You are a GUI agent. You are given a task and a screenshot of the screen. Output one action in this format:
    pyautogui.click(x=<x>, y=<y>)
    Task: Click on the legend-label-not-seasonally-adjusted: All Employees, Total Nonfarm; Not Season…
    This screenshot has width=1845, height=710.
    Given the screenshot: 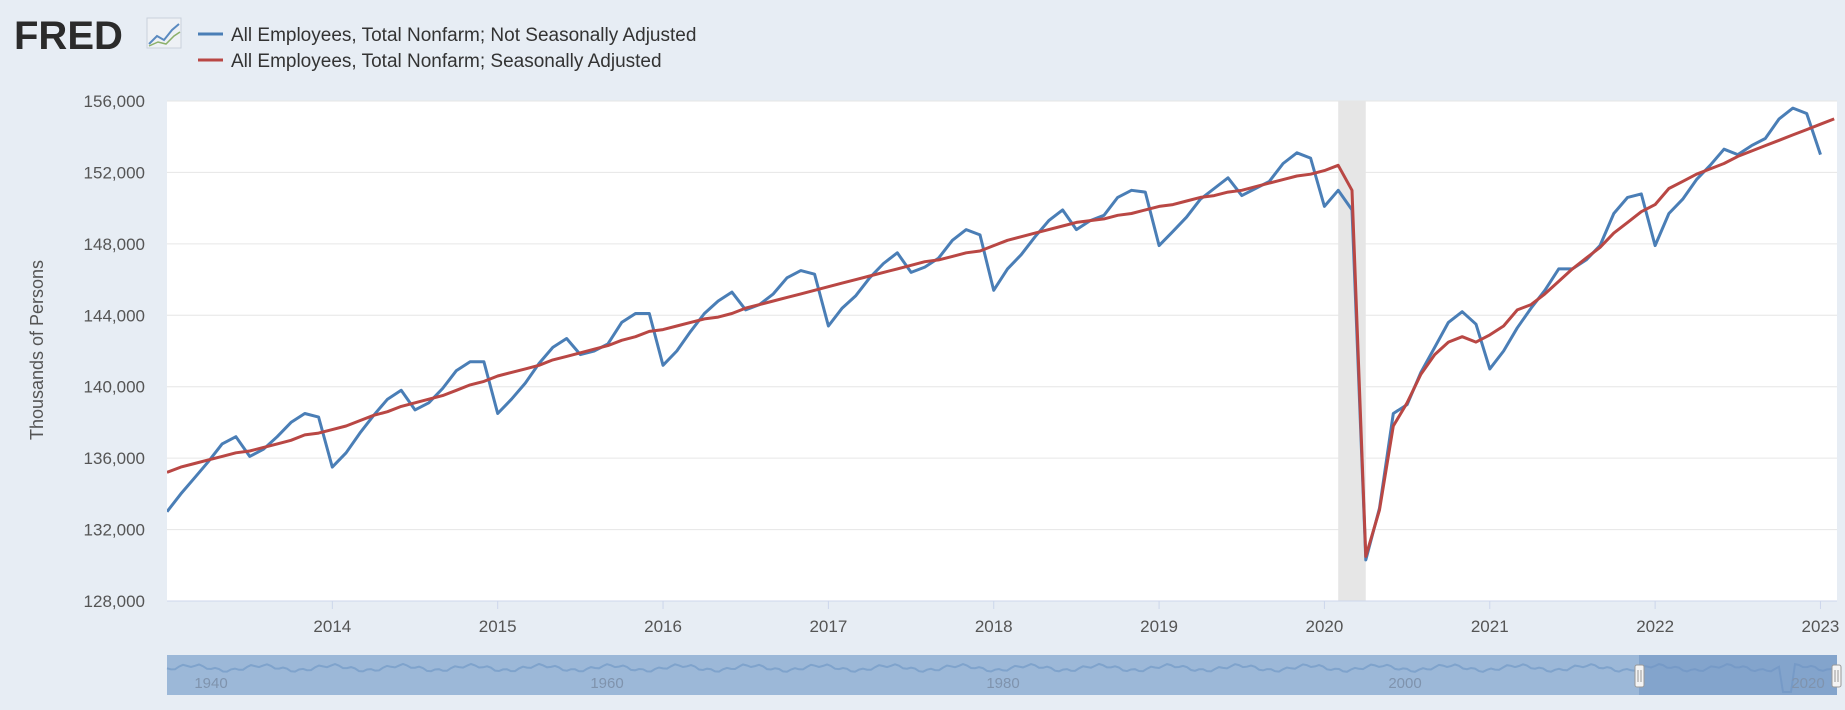 What is the action you would take?
    pyautogui.click(x=463, y=35)
    